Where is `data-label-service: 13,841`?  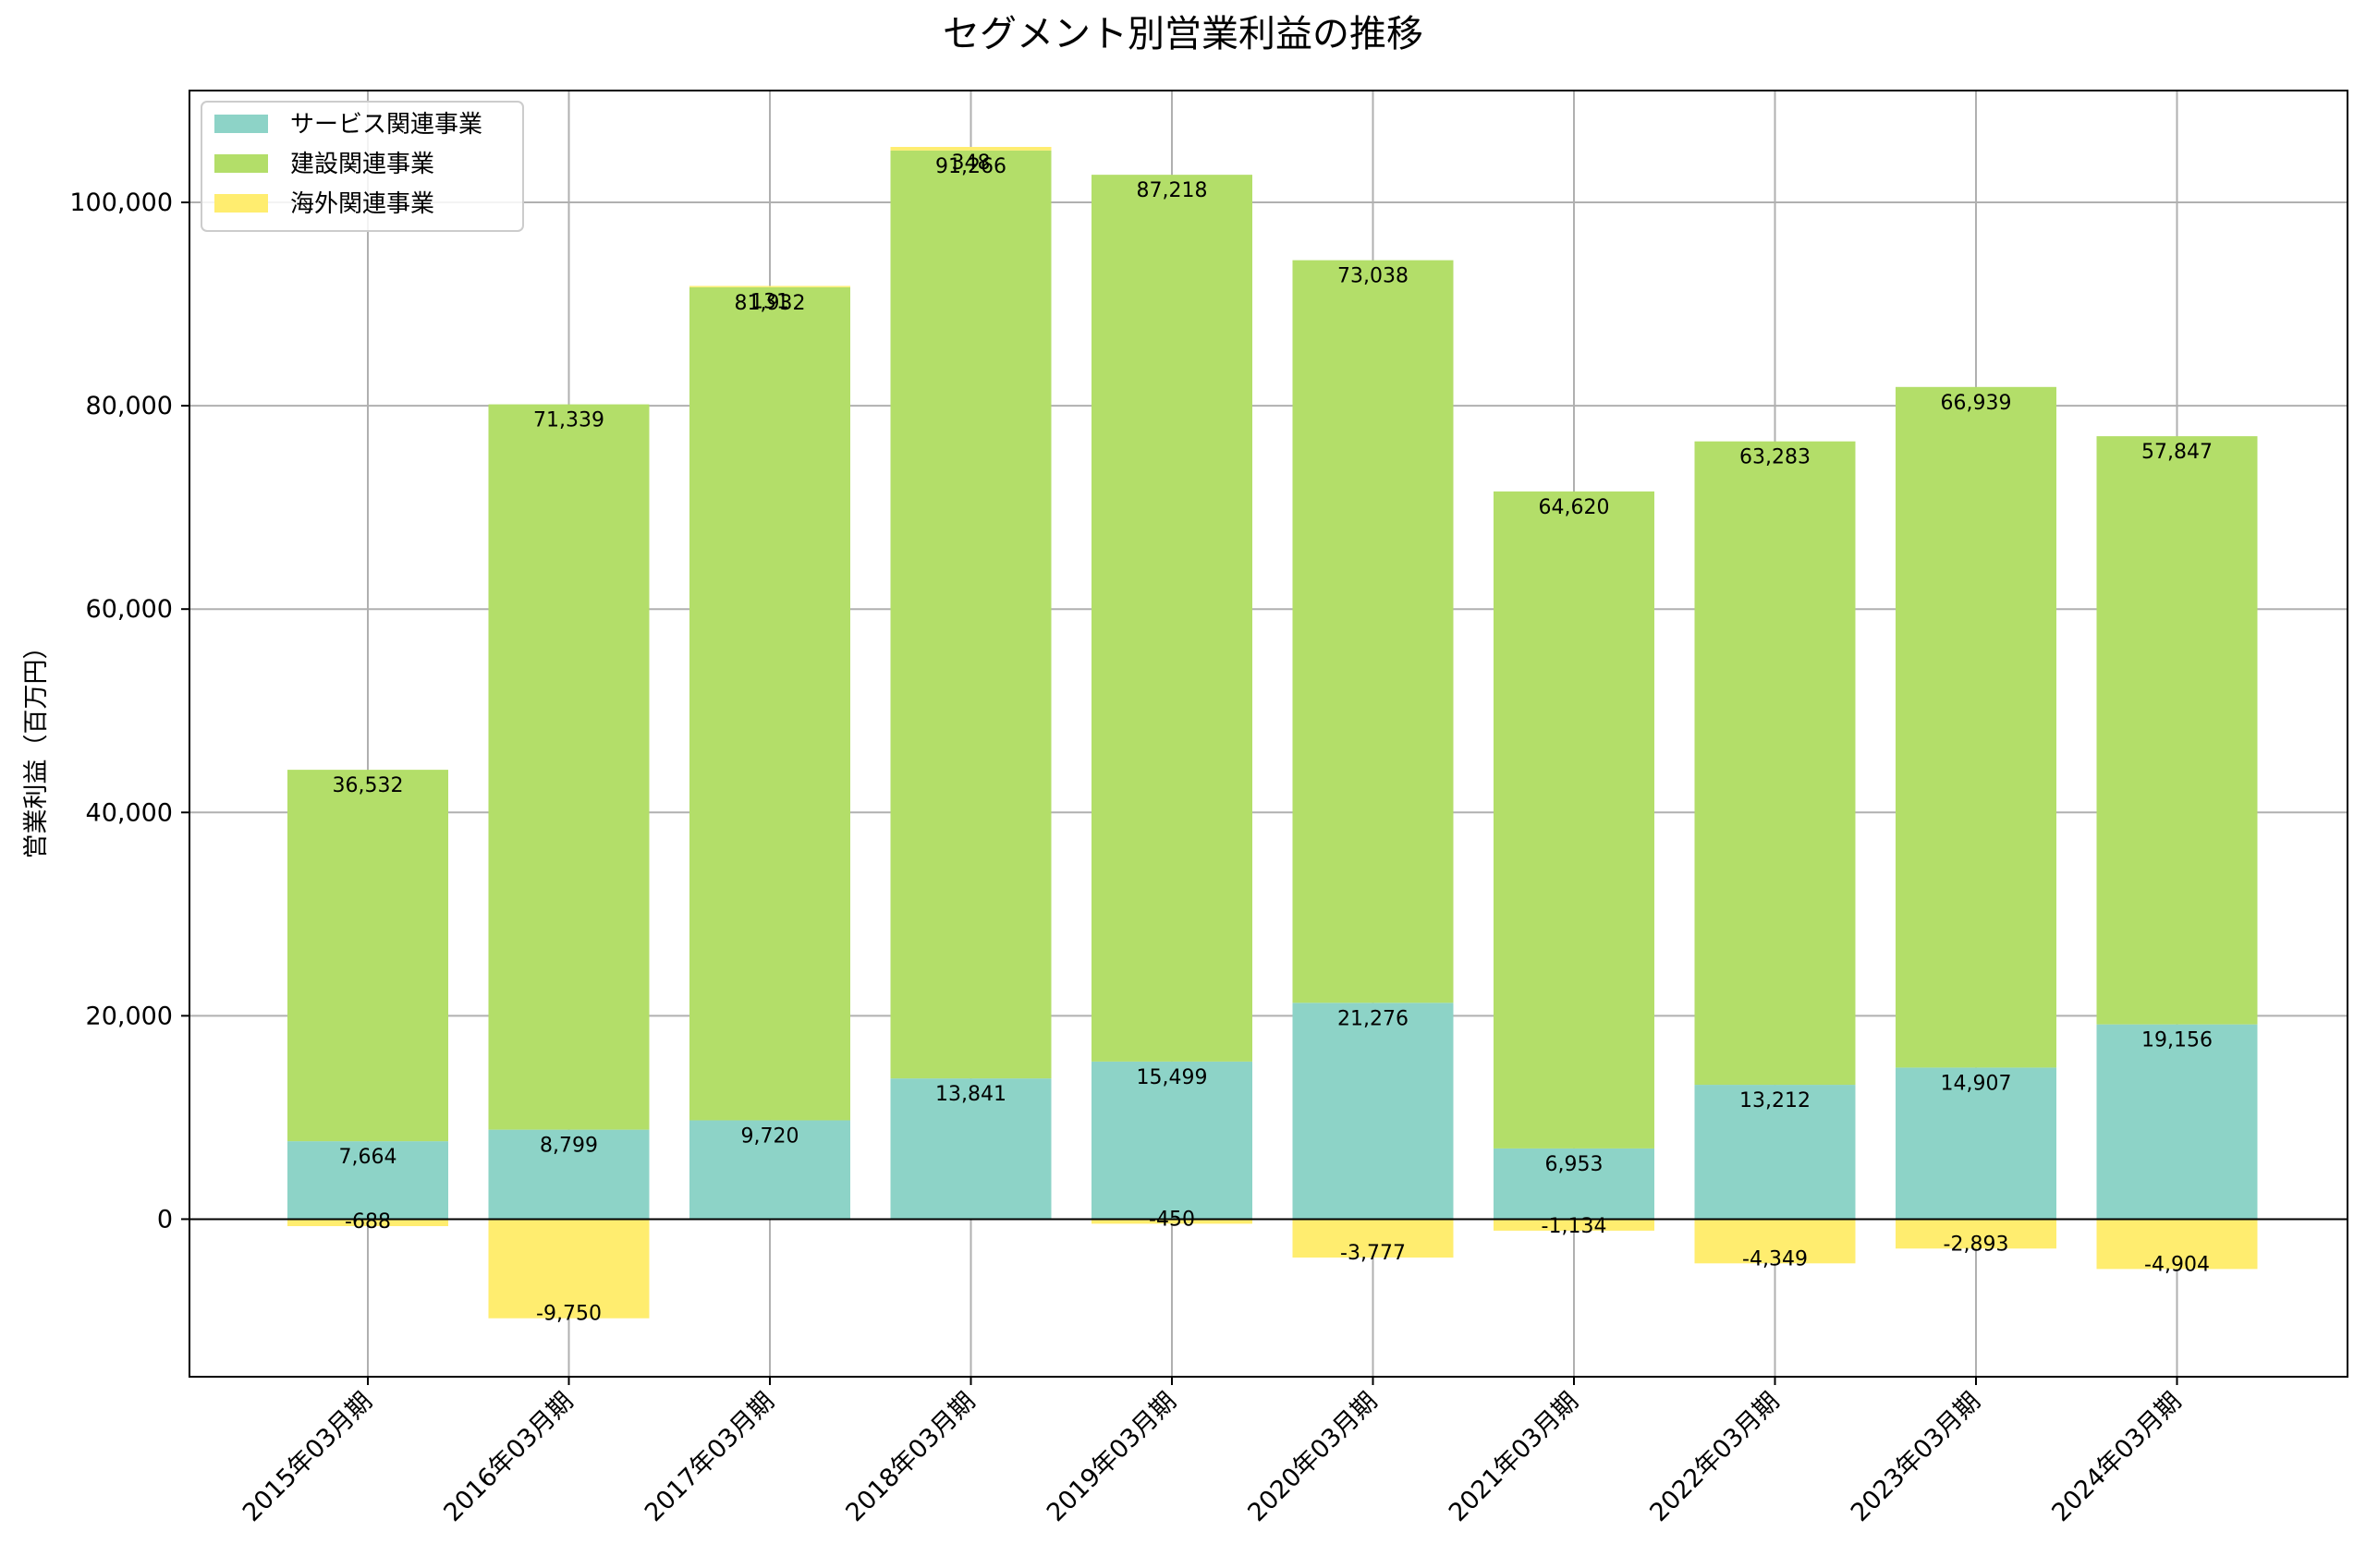 data-label-service: 13,841 is located at coordinates (971, 1094).